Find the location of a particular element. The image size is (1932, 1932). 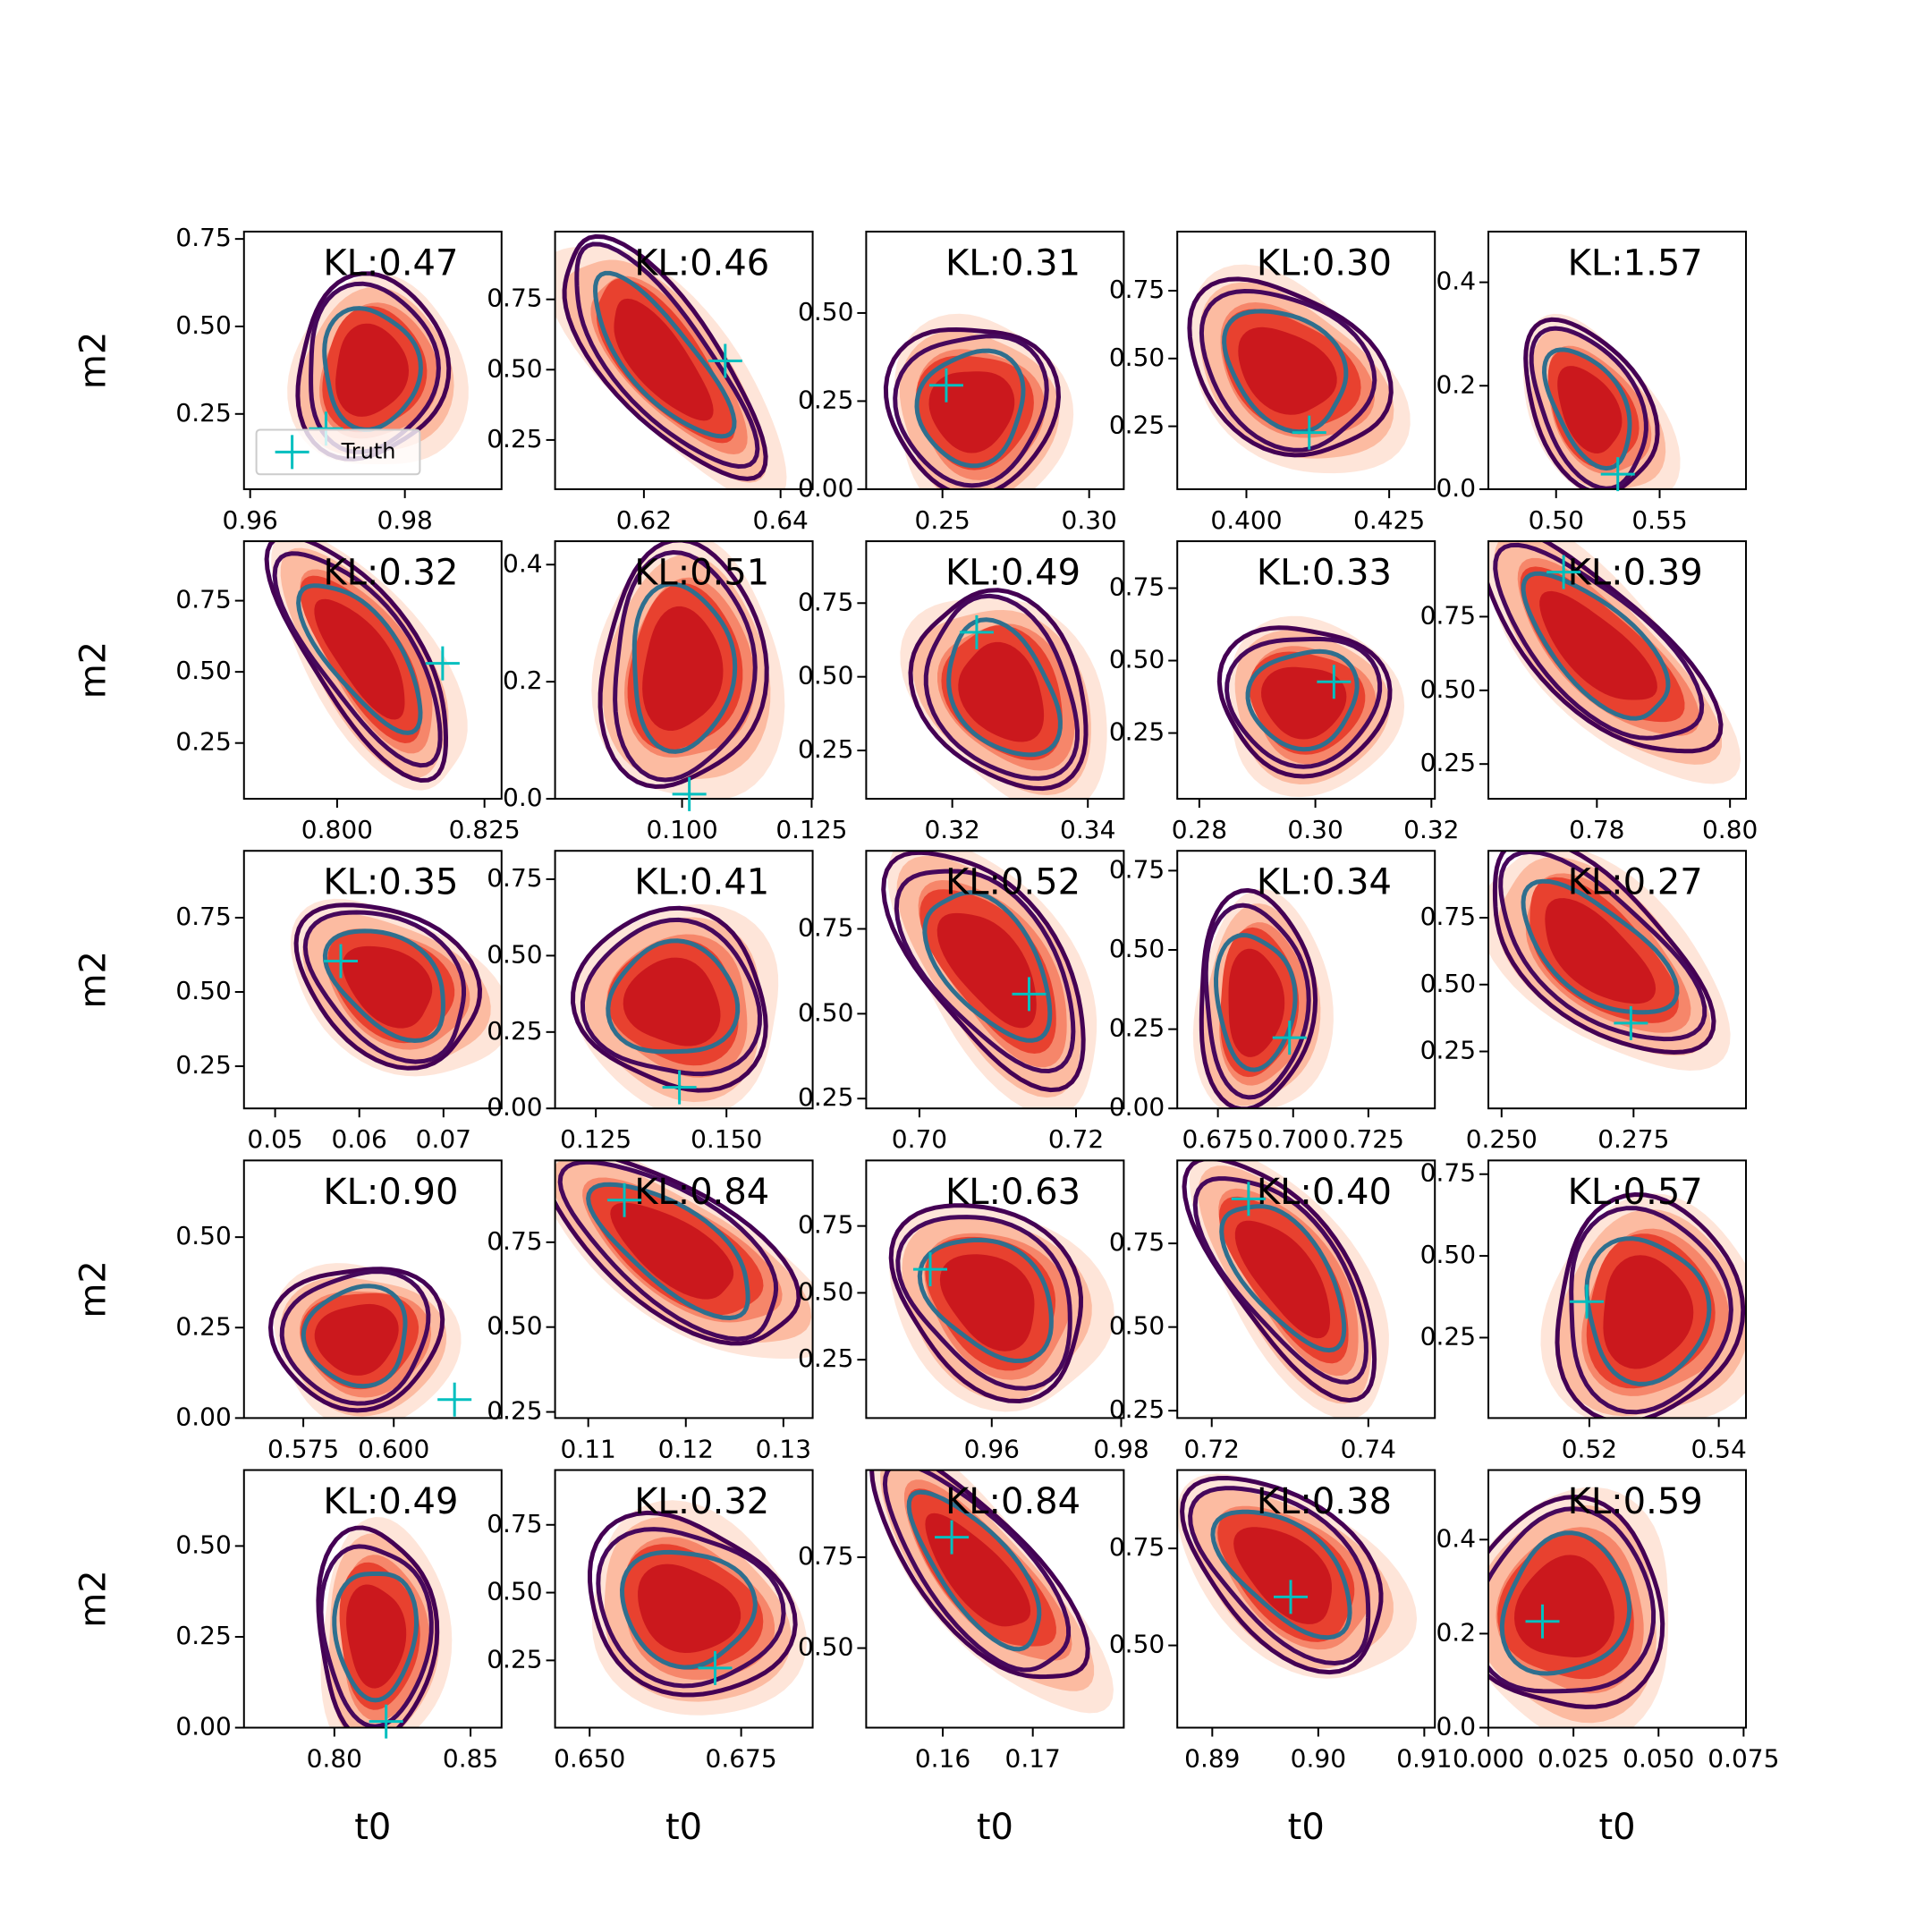

subplot: 0.52 0.54 0.25 0.50 0.75 KL:0.57 is located at coordinates (1584, 1310).